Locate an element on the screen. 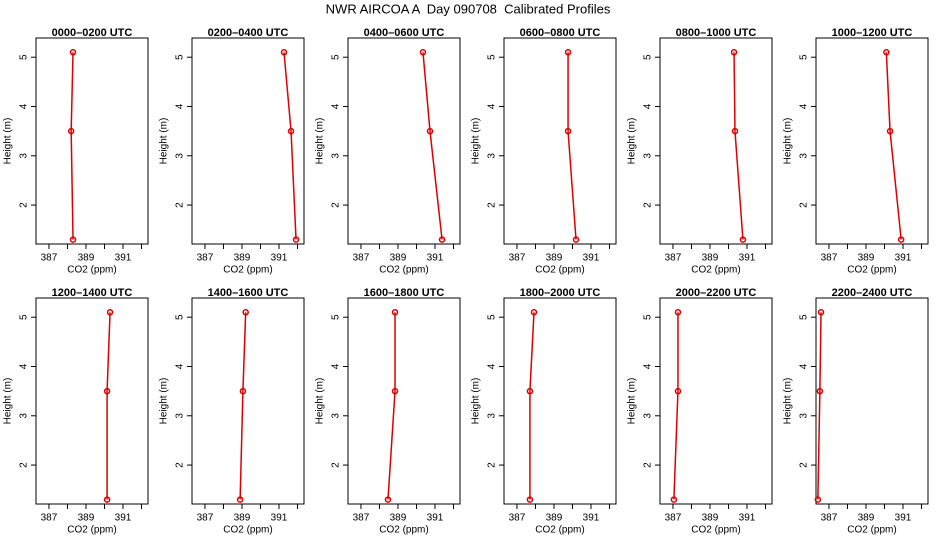 The height and width of the screenshot is (540, 936). panel-title: 0400–0600 UTC is located at coordinates (404, 33).